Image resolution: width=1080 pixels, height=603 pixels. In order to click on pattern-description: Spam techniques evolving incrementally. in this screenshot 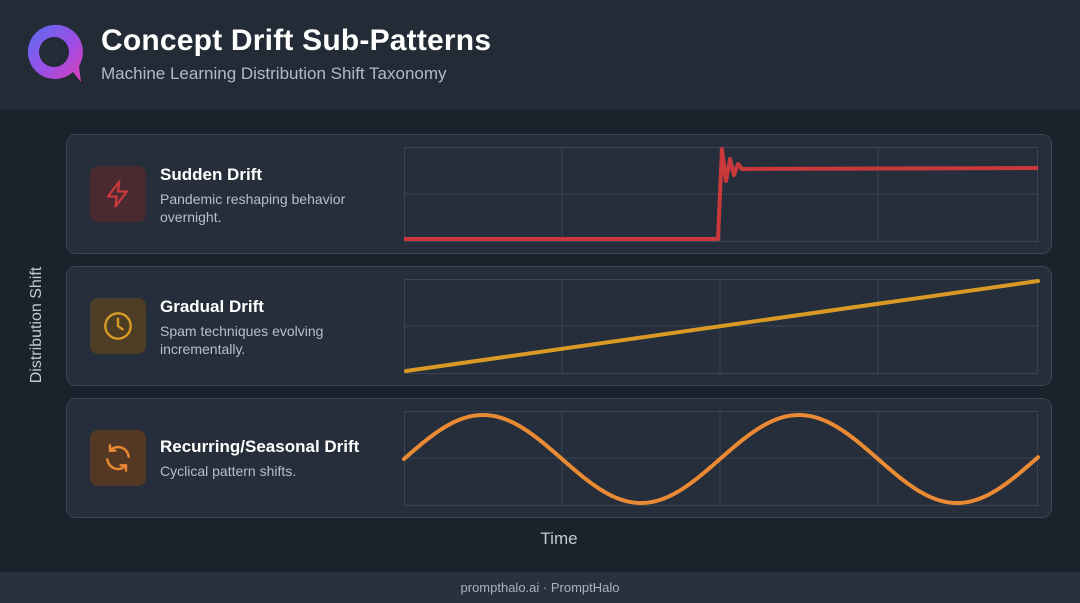, I will do `click(242, 340)`.